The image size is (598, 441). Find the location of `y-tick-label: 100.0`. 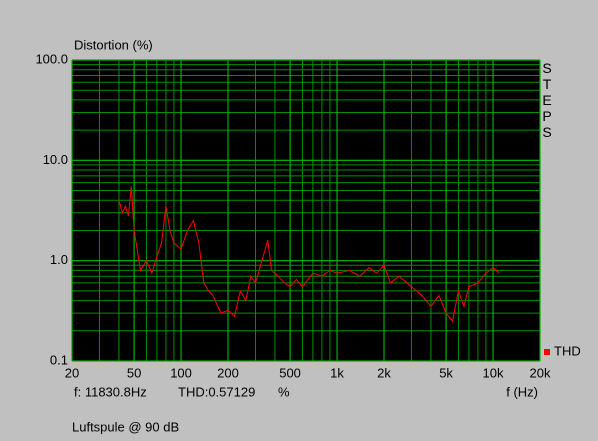

y-tick-label: 100.0 is located at coordinates (51, 58).